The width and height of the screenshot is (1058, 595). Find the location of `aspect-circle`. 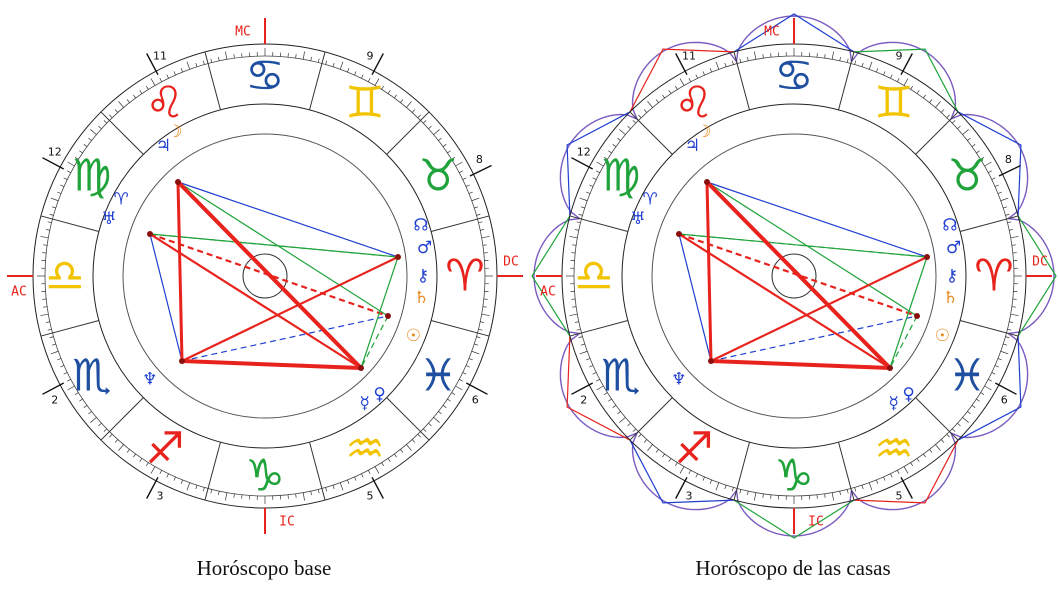

aspect-circle is located at coordinates (265, 276).